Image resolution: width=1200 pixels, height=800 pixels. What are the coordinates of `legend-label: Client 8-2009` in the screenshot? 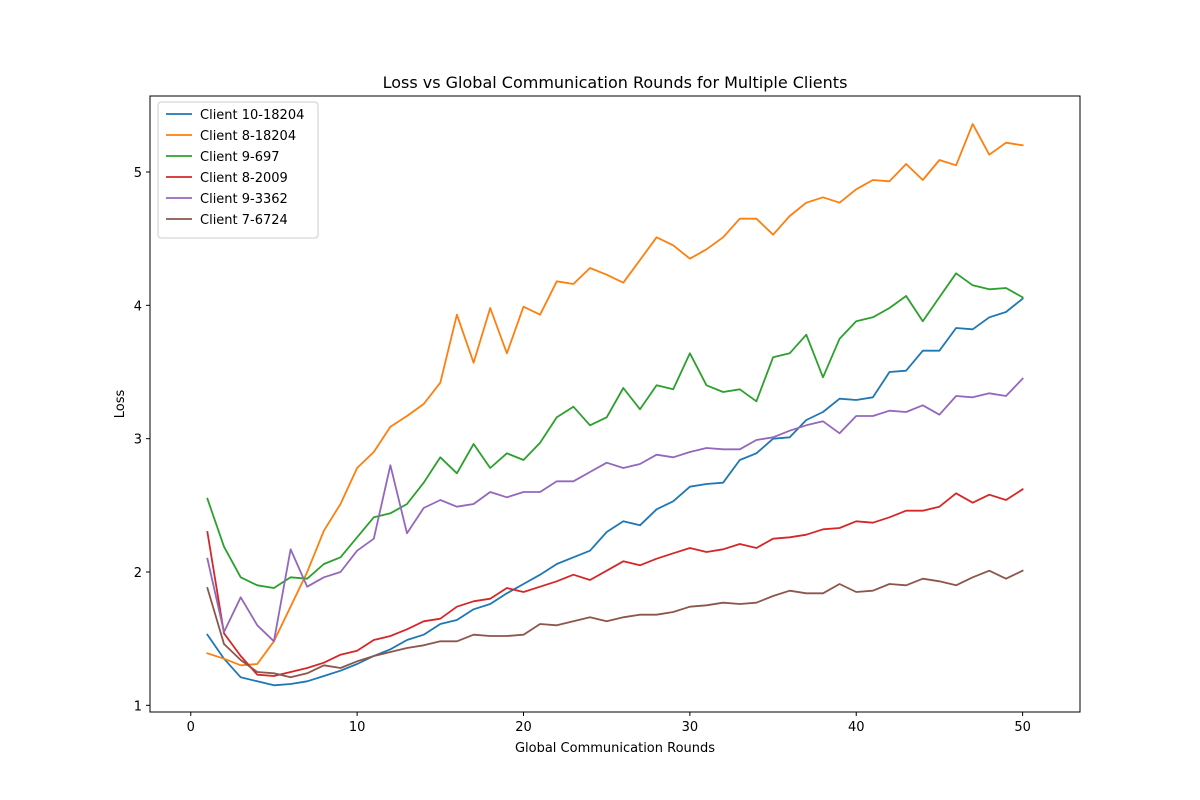 It's located at (244, 178).